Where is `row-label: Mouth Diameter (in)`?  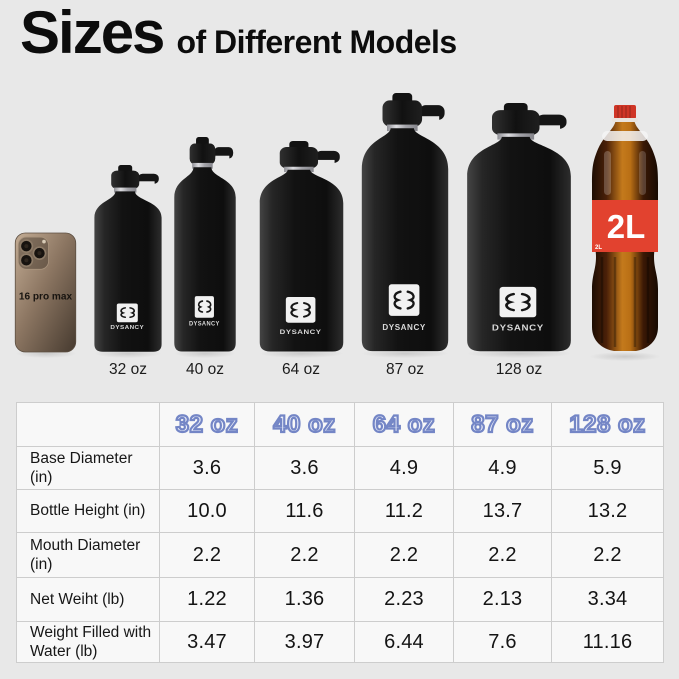 row-label: Mouth Diameter (in) is located at coordinates (88, 555).